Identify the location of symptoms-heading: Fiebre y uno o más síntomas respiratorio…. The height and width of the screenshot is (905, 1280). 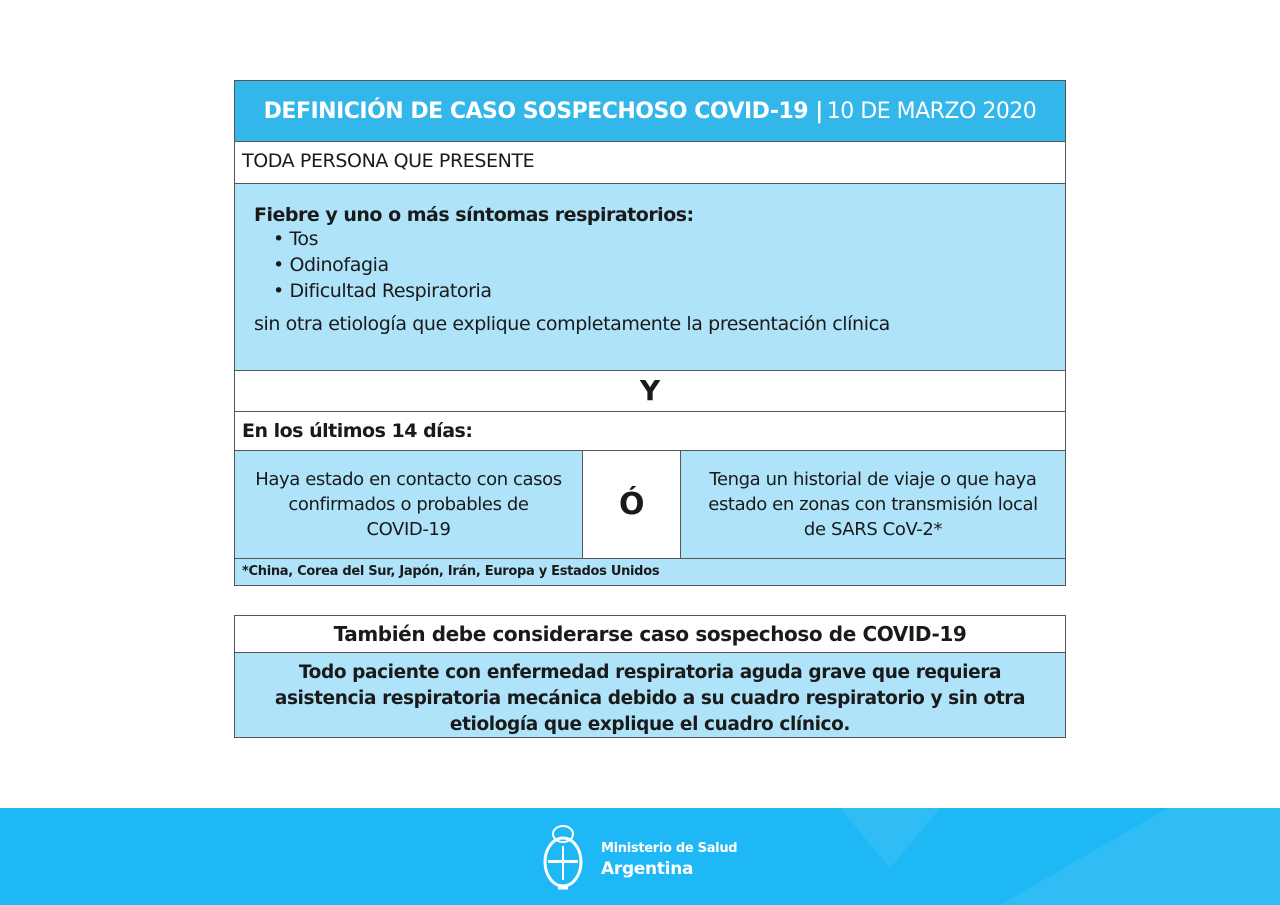
(474, 215).